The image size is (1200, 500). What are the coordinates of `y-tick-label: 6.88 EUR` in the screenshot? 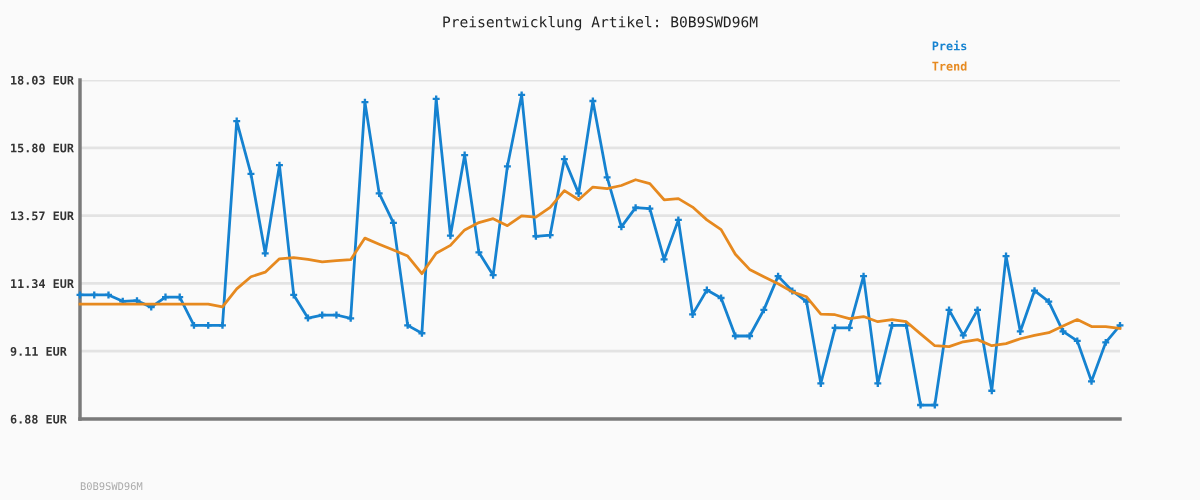 It's located at (38, 419).